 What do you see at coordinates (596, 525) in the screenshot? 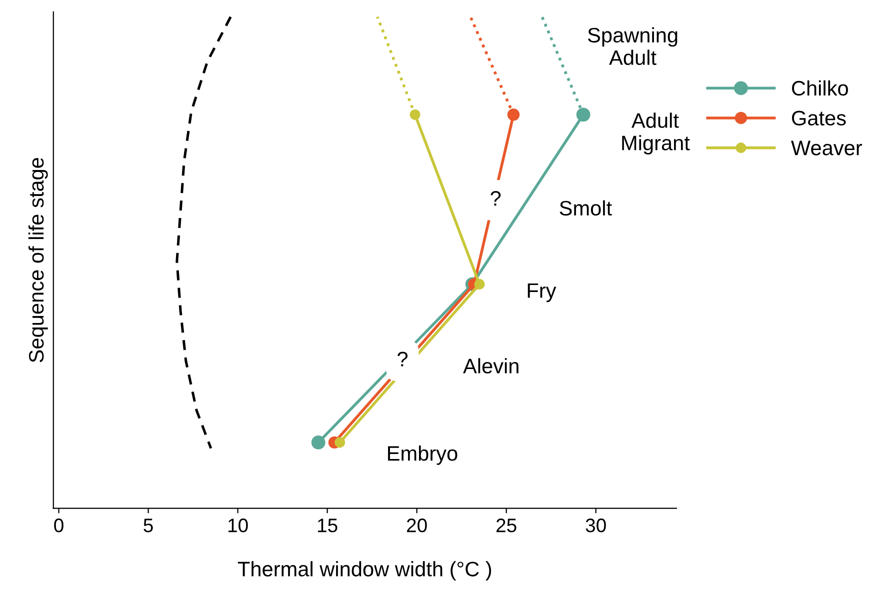
I see `x-tick-label: 30` at bounding box center [596, 525].